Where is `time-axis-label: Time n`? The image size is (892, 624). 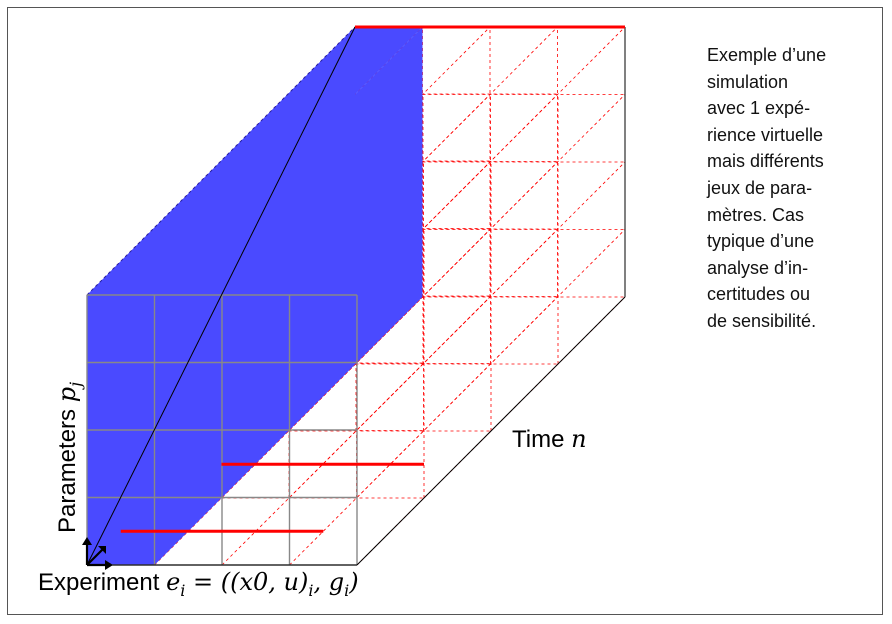 time-axis-label: Time n is located at coordinates (549, 439).